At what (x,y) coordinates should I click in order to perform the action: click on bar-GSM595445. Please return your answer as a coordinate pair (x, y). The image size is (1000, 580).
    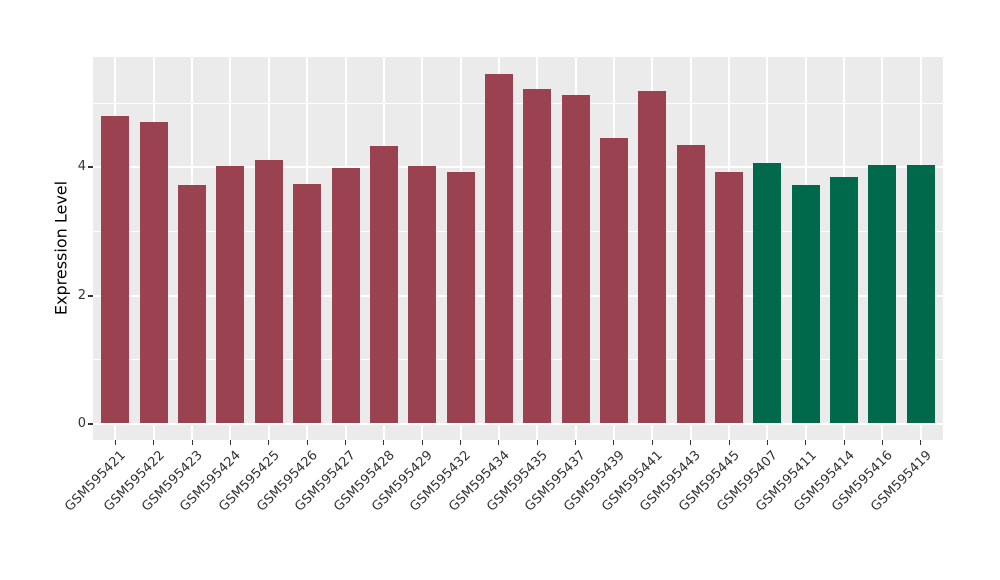
    Looking at the image, I should click on (729, 297).